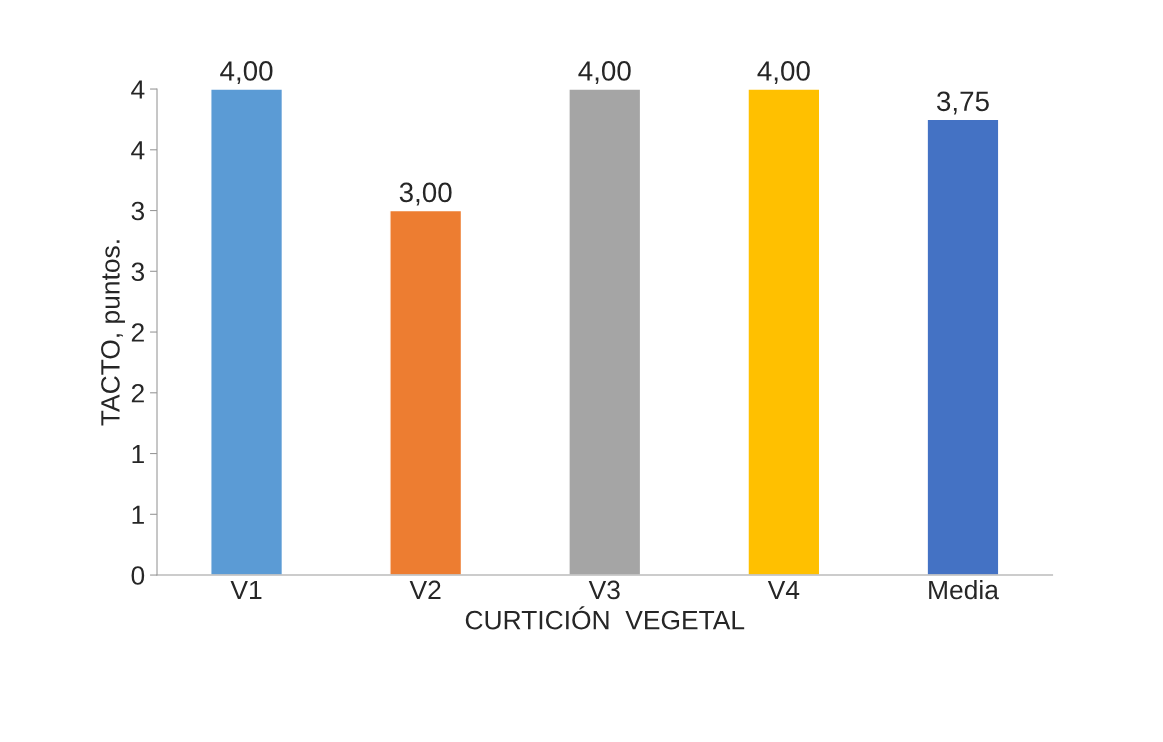 This screenshot has height=742, width=1163. I want to click on x-tick-label: V1, so click(246, 590).